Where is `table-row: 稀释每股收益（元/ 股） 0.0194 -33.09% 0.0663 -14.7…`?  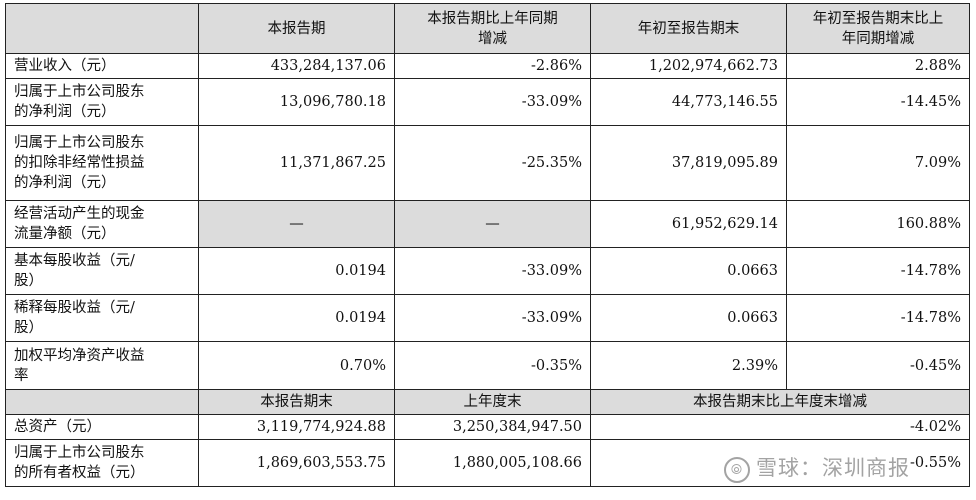
table-row: 稀释每股收益（元/ 股） 0.0194 -33.09% 0.0663 -14.7… is located at coordinates (487, 318).